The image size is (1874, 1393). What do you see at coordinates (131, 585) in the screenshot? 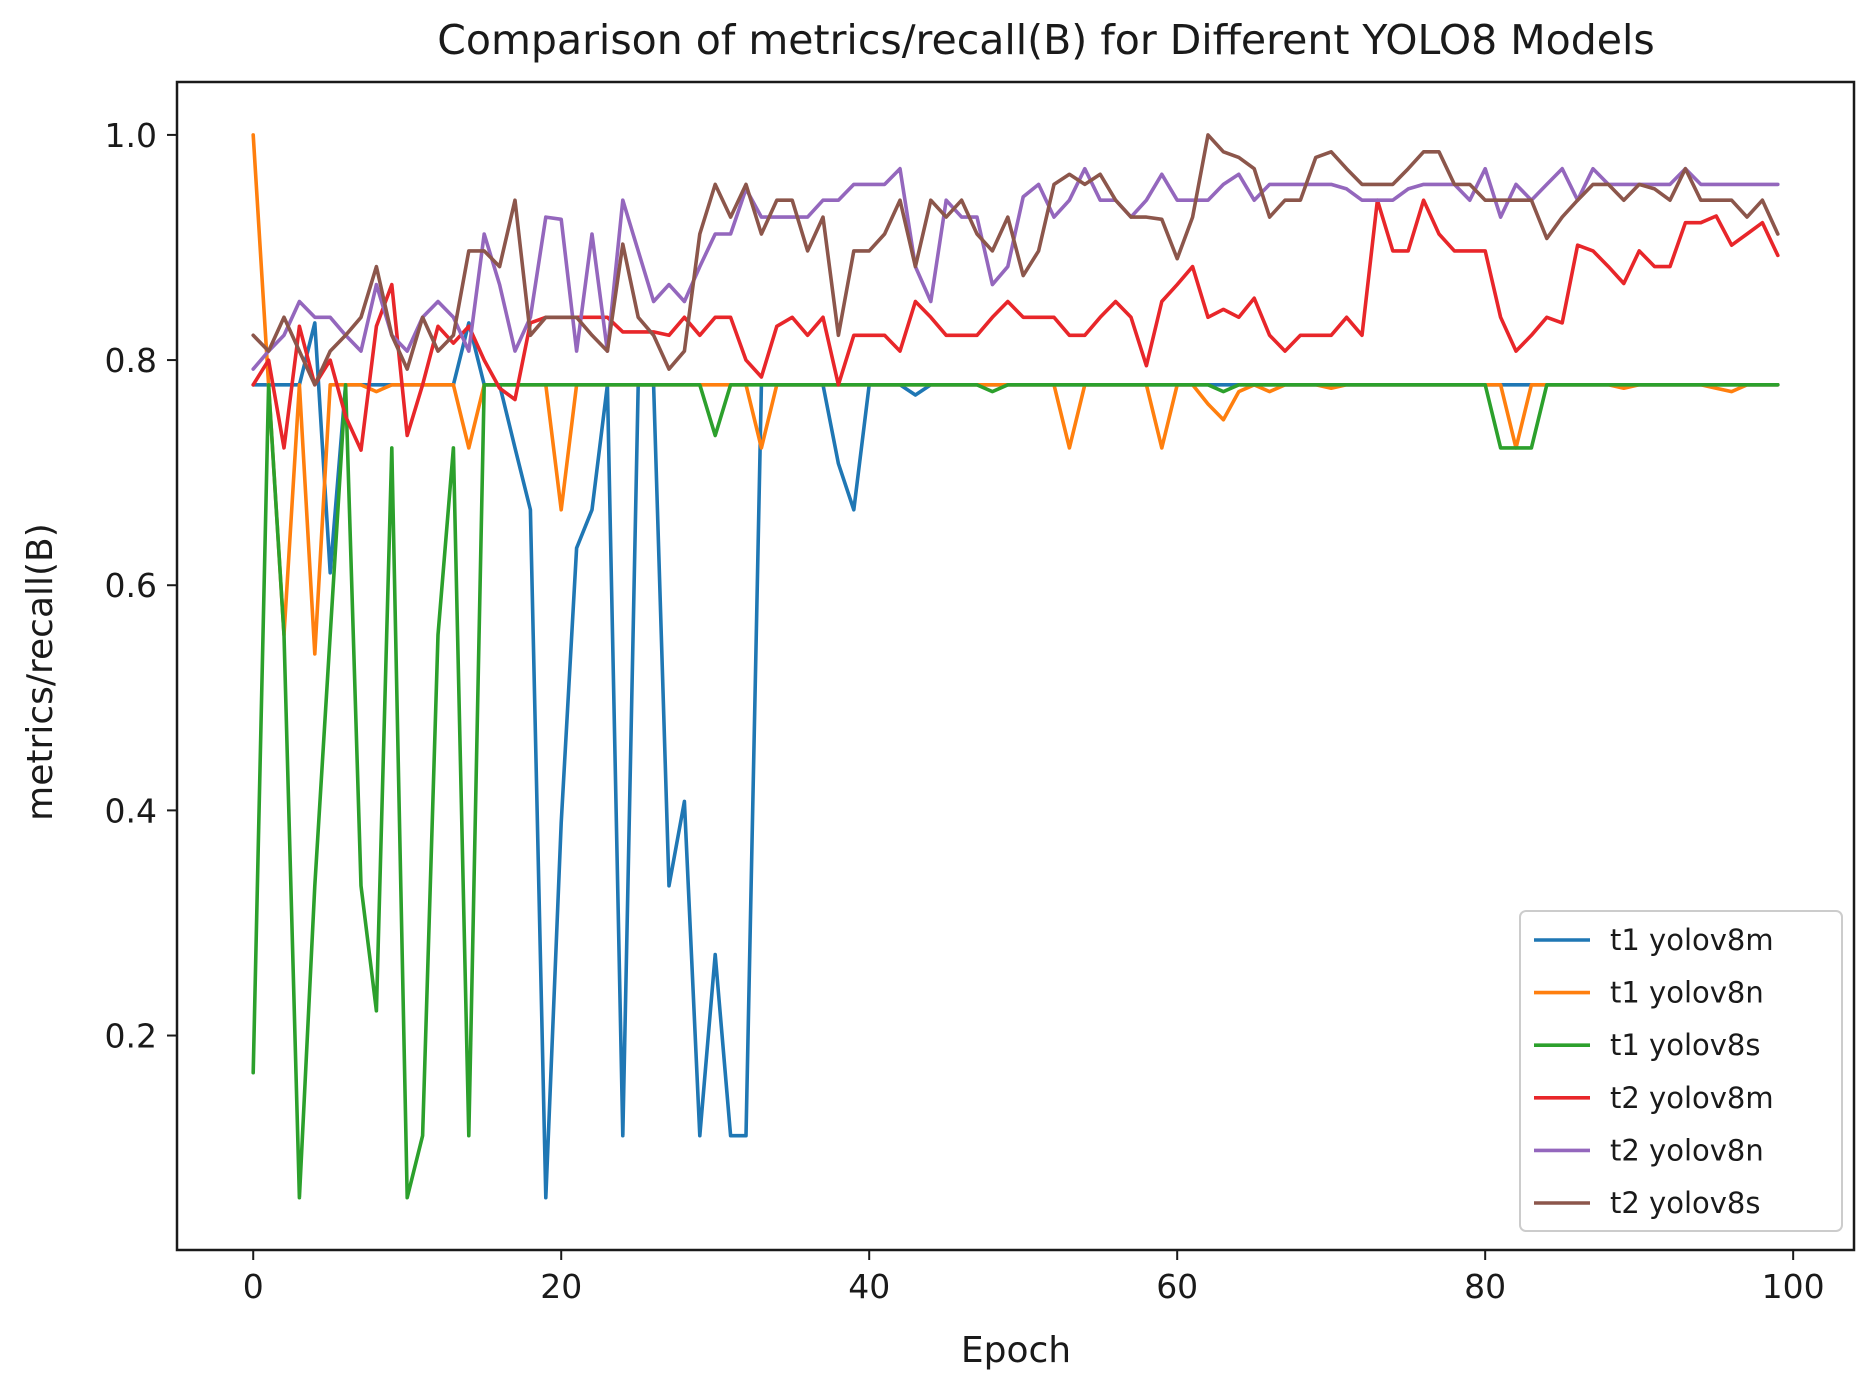
I see `y-tick-label: 0.6` at bounding box center [131, 585].